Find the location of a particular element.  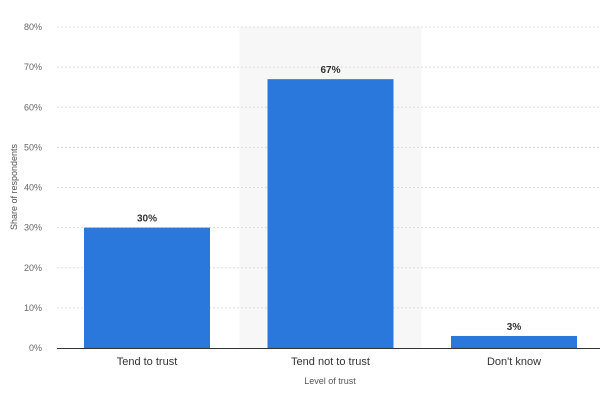

y-tick-labels: 0% 10% 20% 30% 40% 50% 60% 70% 80% is located at coordinates (33, 187).